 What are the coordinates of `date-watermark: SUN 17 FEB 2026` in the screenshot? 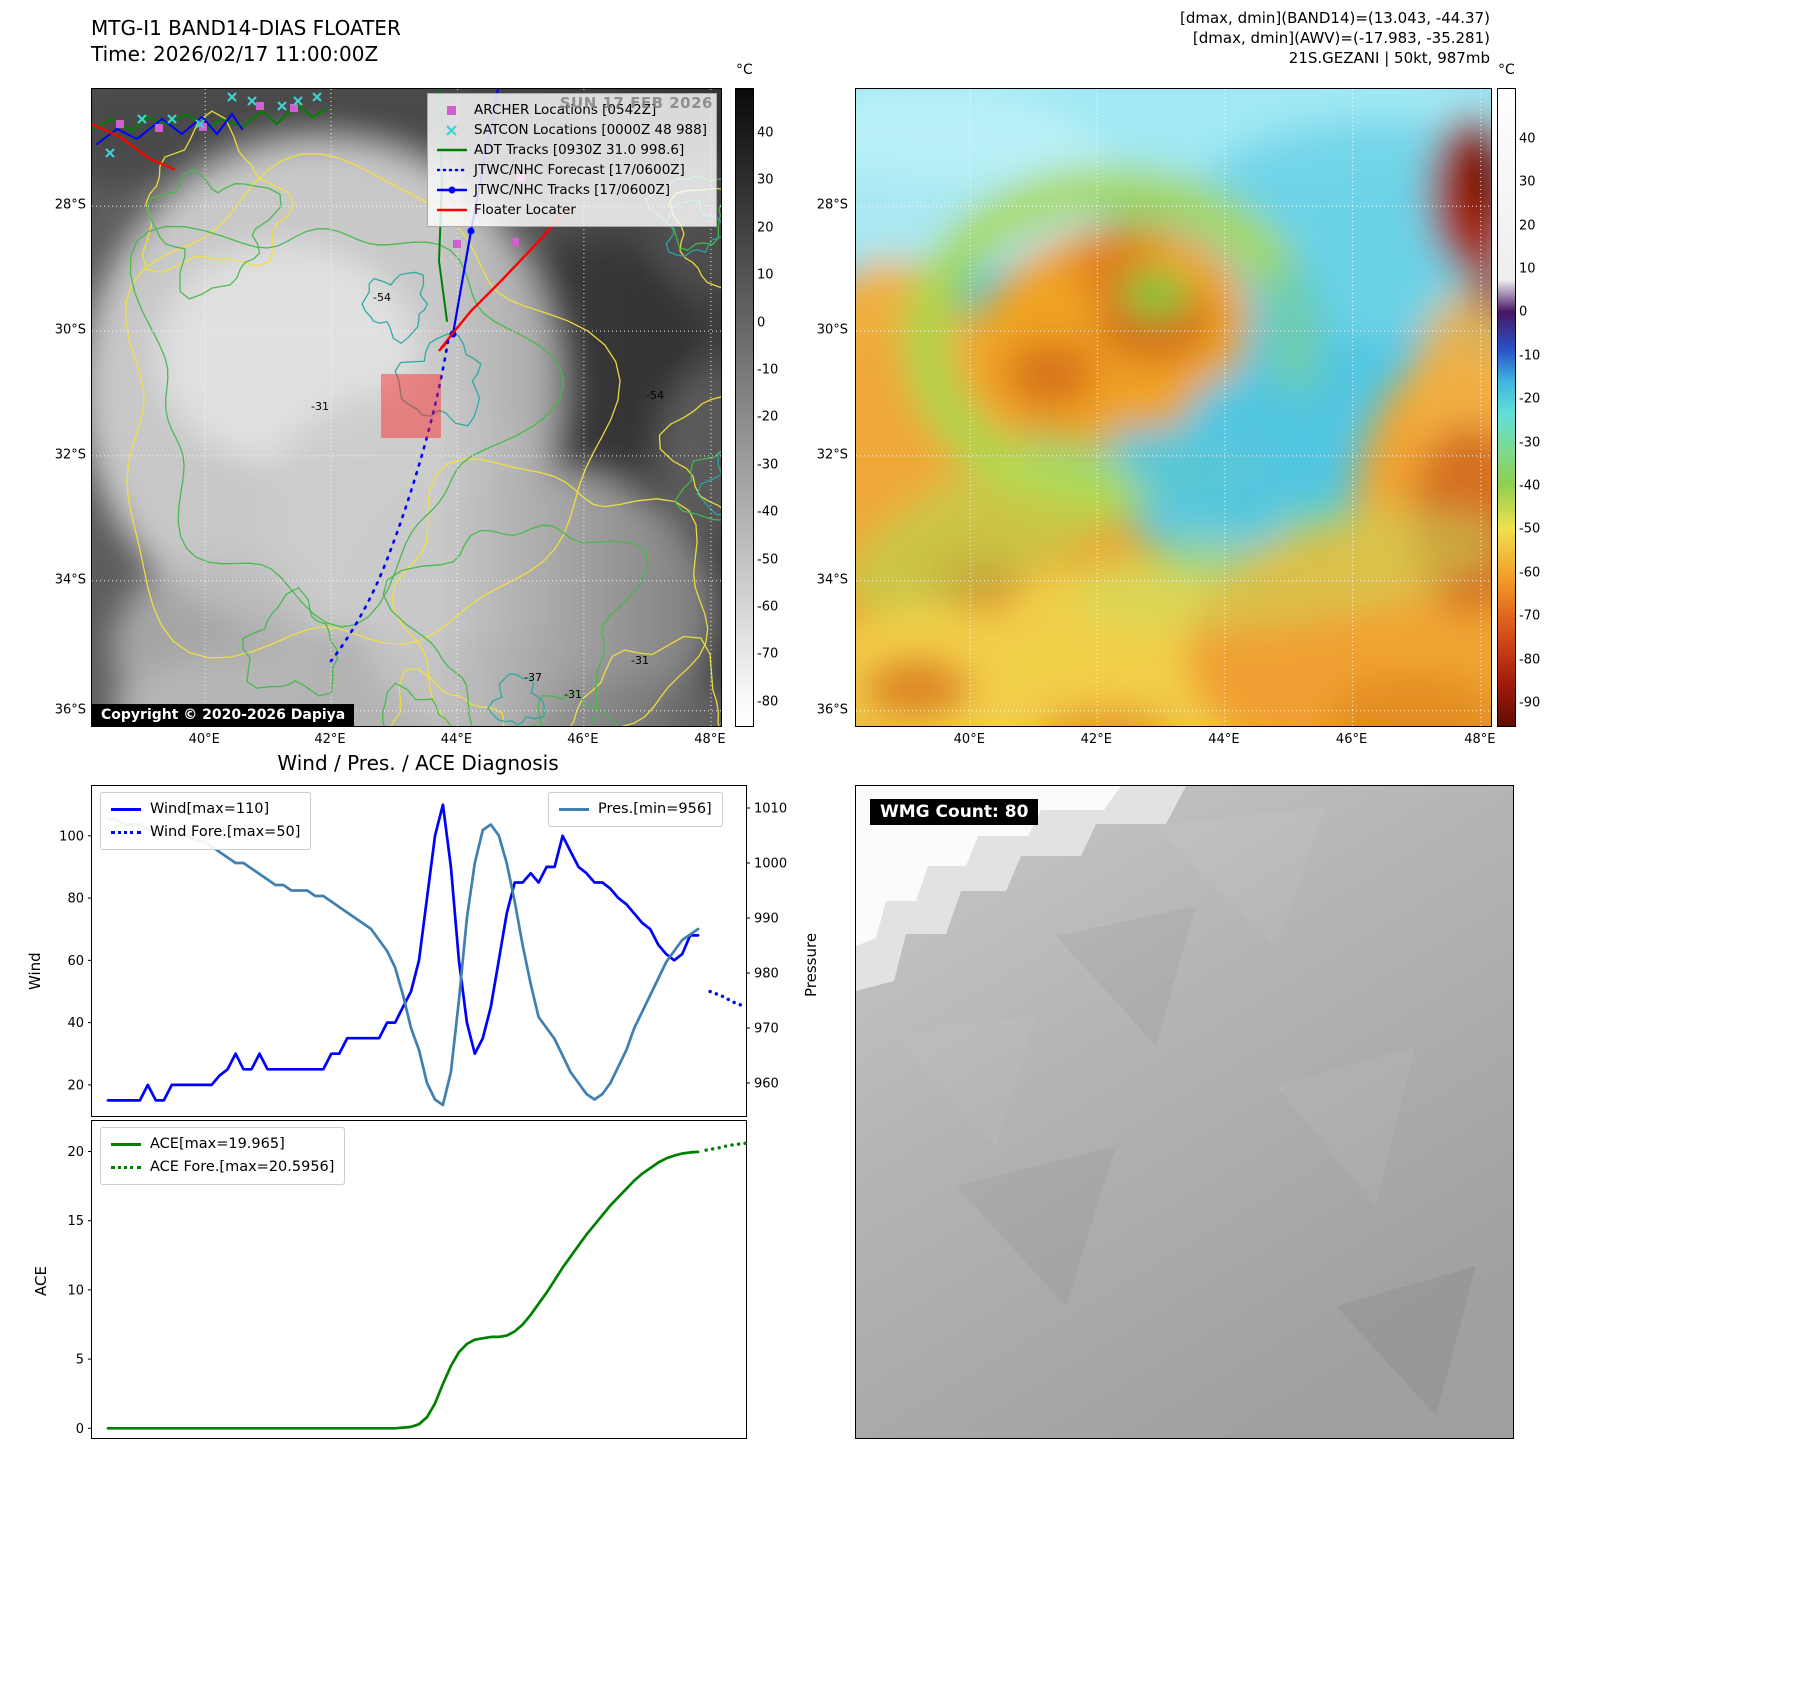 It's located at (636, 103).